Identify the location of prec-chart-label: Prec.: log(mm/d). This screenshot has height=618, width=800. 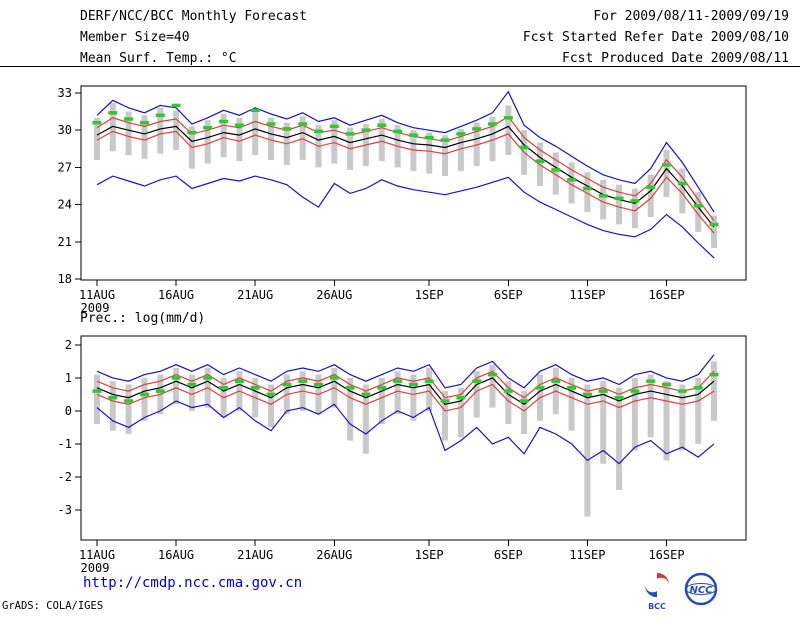
(143, 318).